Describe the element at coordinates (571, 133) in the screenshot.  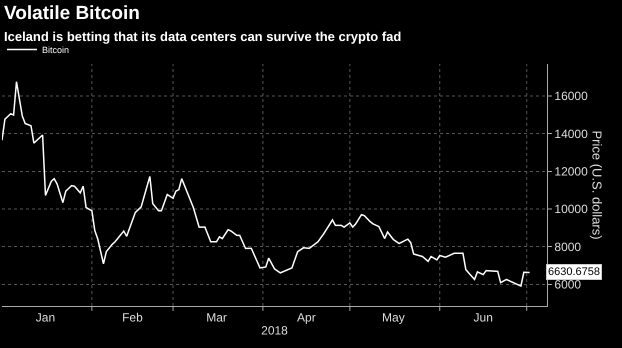
I see `y-tick-label: 14000` at that location.